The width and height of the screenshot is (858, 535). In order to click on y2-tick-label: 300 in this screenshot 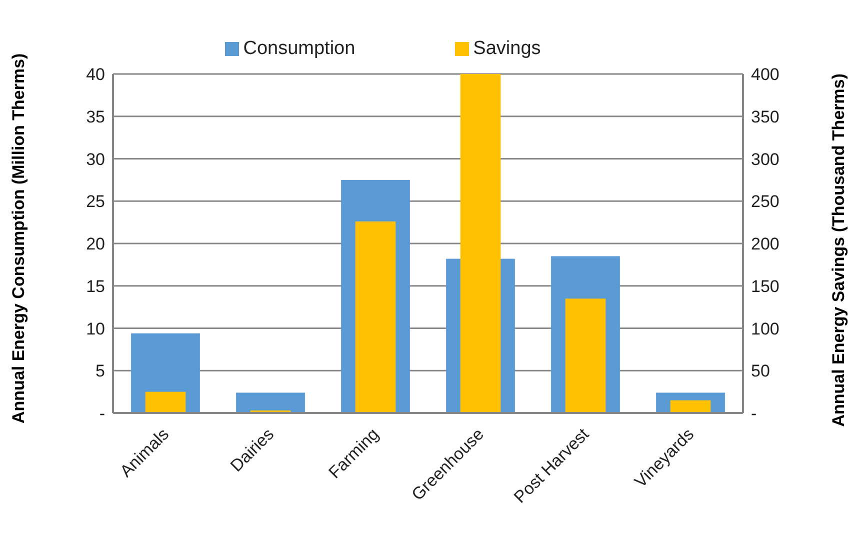, I will do `click(765, 159)`.